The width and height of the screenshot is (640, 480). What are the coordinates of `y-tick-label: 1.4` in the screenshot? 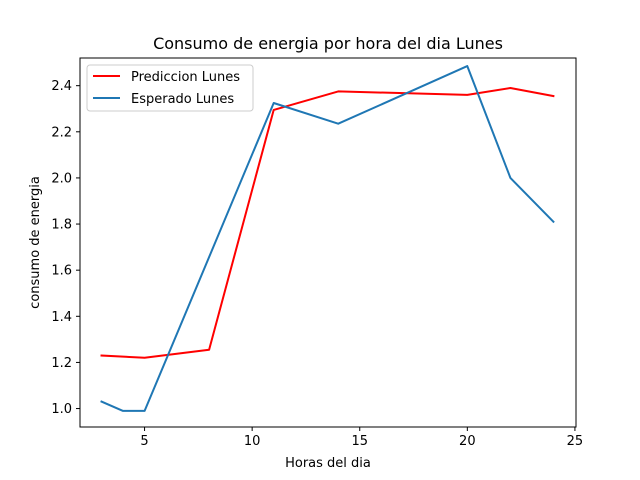 It's located at (61, 317).